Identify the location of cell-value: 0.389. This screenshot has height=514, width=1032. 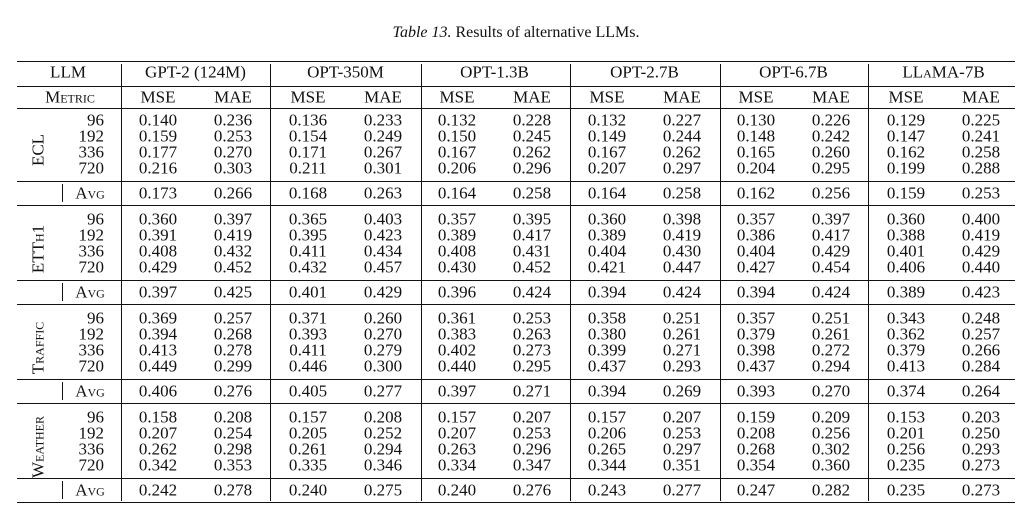
(607, 235).